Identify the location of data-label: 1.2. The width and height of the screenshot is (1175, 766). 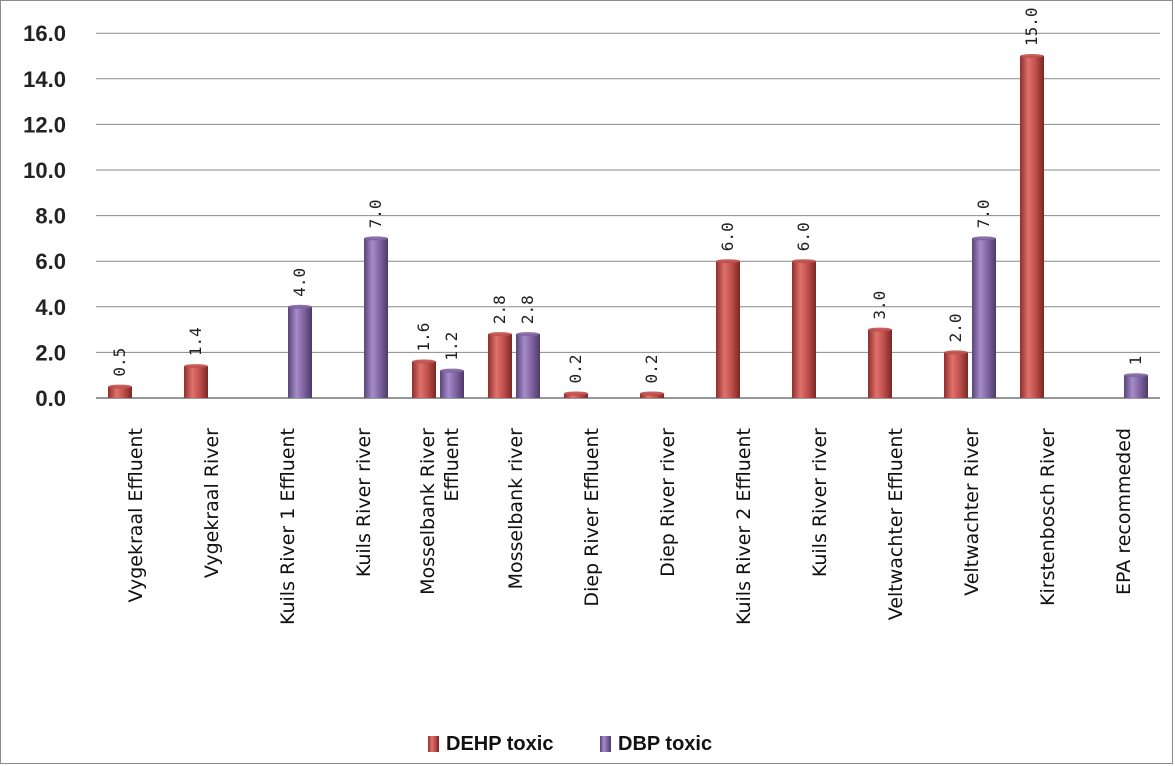
(451, 346).